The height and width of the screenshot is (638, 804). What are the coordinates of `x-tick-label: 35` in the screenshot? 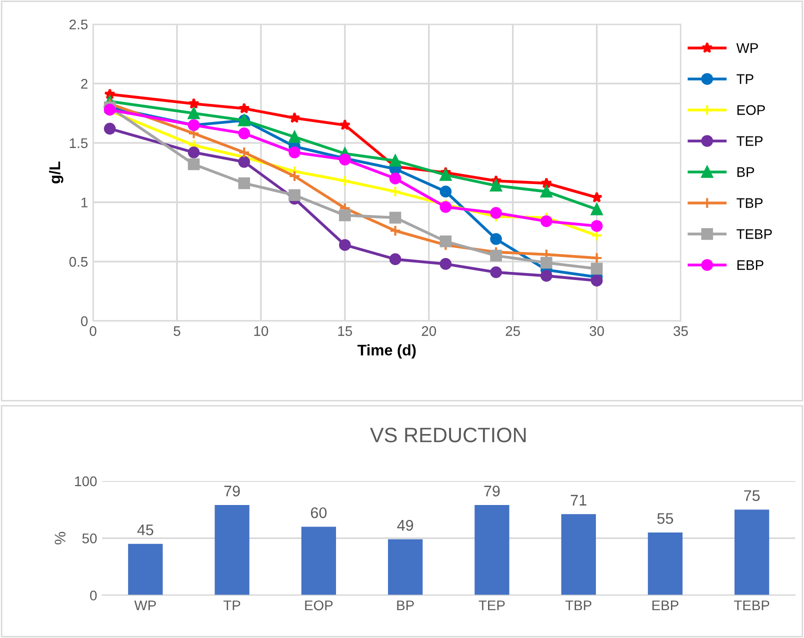 It's located at (681, 331).